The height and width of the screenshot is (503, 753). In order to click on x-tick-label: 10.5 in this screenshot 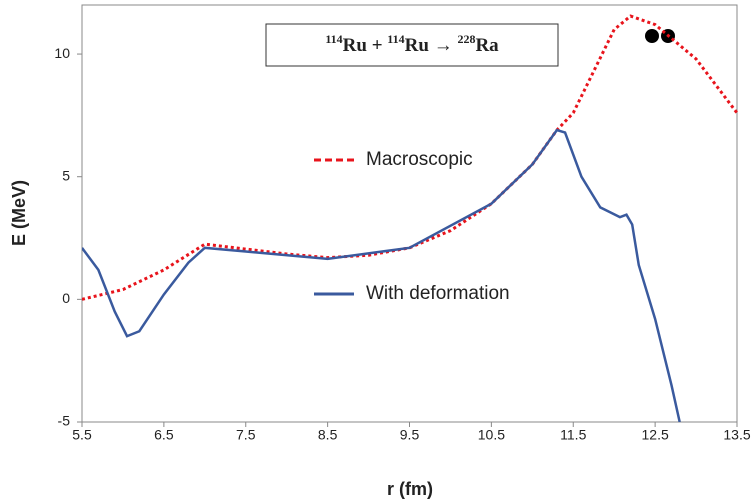, I will do `click(491, 435)`.